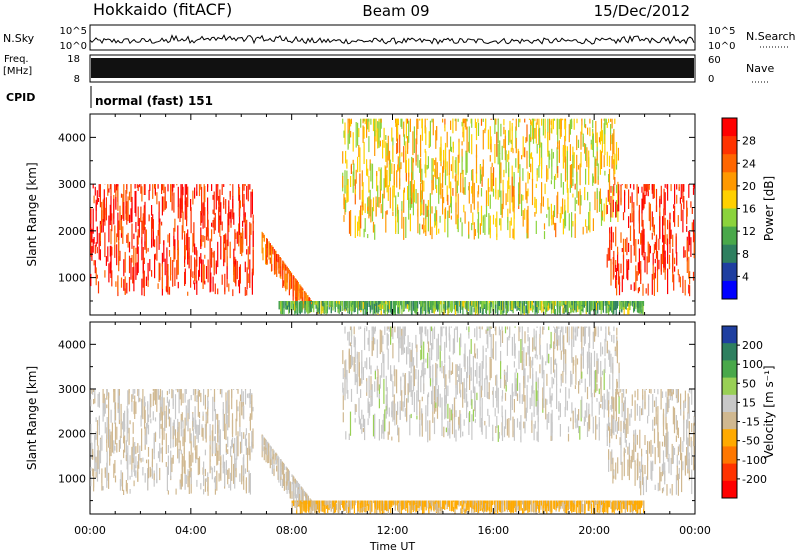 The image size is (800, 554). I want to click on nave-label: Nave, so click(760, 68).